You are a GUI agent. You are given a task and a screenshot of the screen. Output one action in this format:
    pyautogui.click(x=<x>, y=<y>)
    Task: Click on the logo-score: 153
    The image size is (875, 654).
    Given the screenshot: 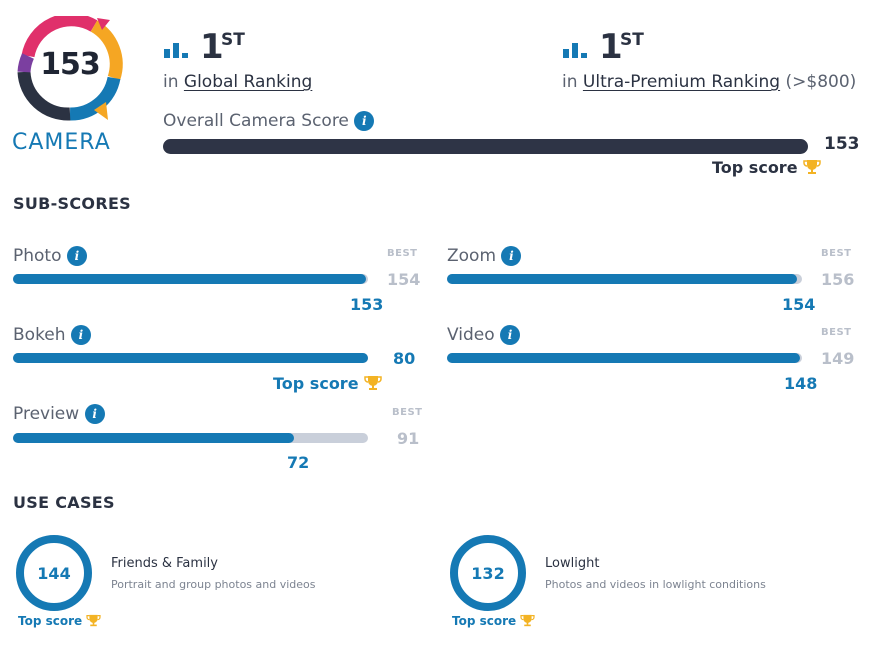 What is the action you would take?
    pyautogui.click(x=70, y=64)
    